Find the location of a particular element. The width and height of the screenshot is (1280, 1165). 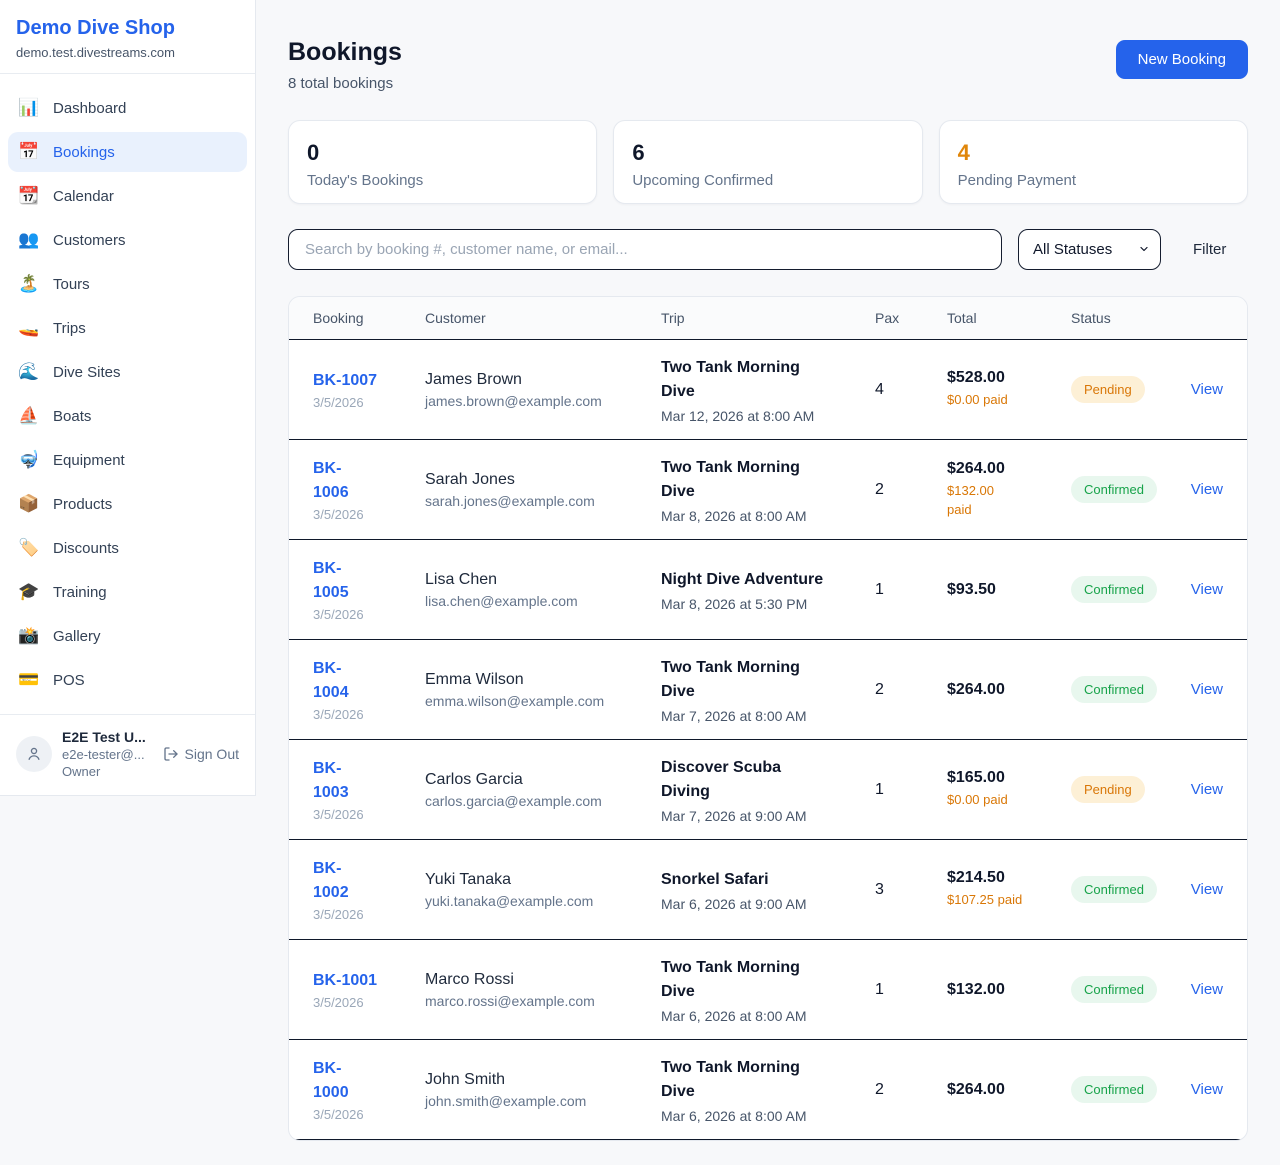

user-meta: E2E Test U... e2e-tester@... Owner is located at coordinates (104, 754).